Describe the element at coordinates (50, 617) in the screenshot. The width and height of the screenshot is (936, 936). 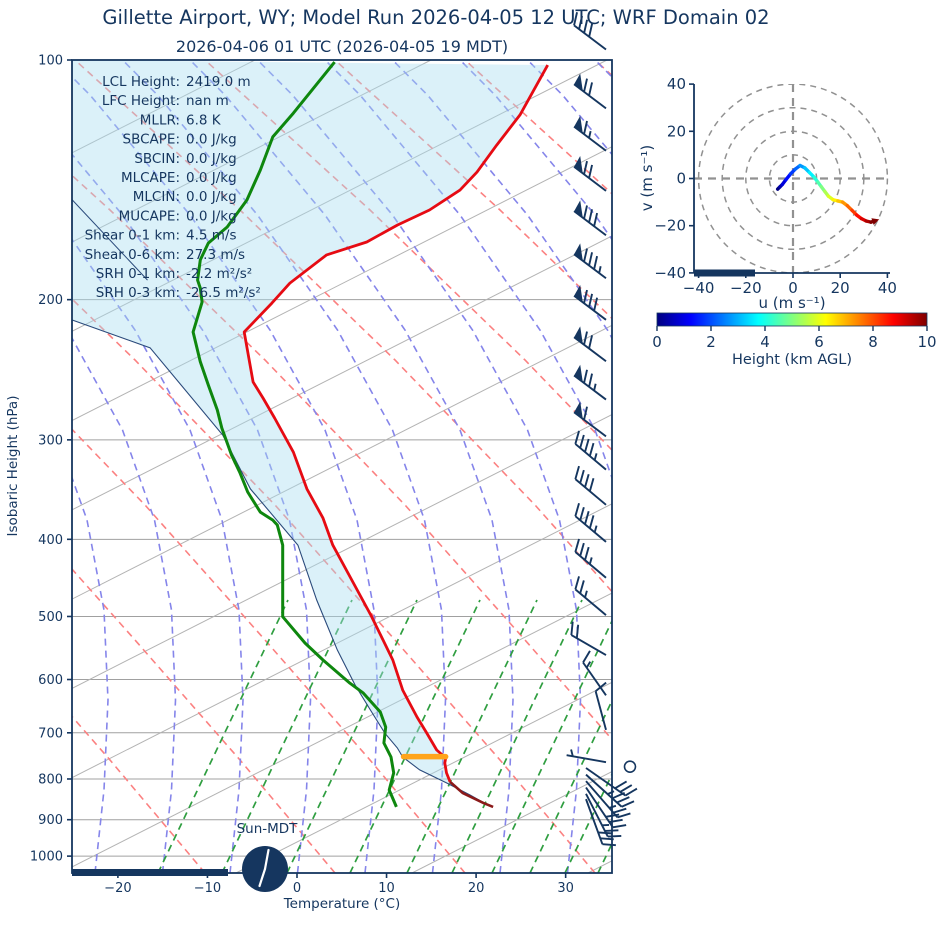
I see `pressure-tick-label: 500` at that location.